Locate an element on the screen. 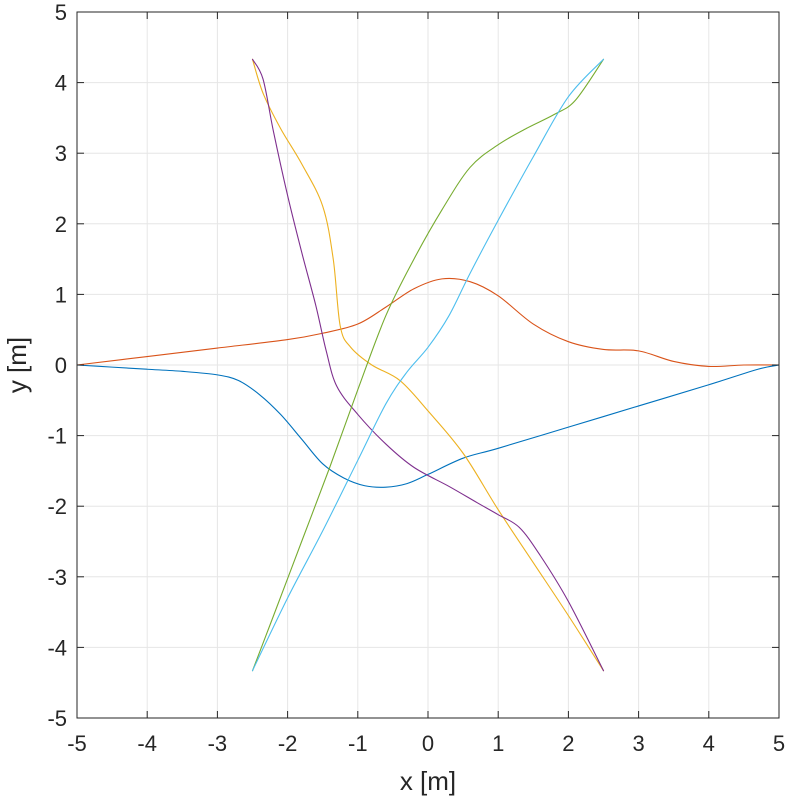 The height and width of the screenshot is (800, 789). x-tick-label: -3 is located at coordinates (218, 743).